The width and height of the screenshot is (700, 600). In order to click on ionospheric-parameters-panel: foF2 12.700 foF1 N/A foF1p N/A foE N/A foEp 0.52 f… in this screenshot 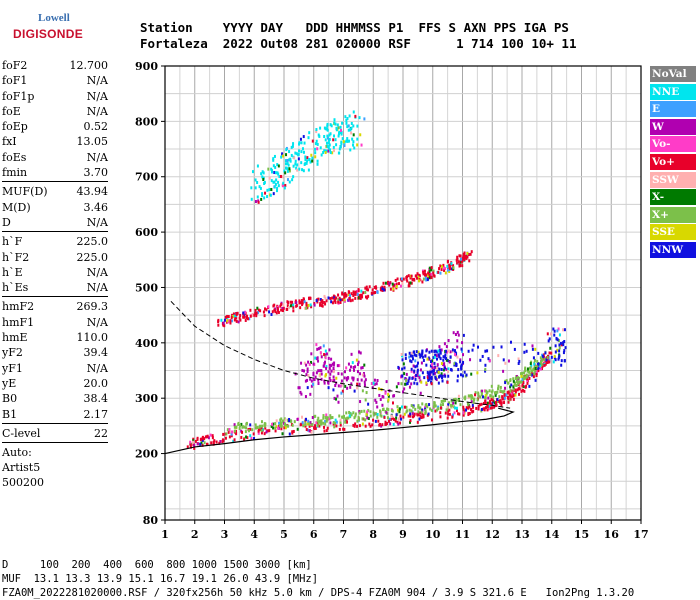, I will do `click(55, 274)`.